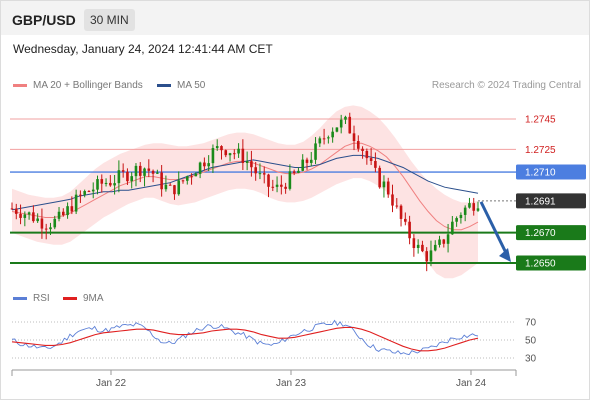  Describe the element at coordinates (506, 85) in the screenshot. I see `credit-text: Research © 2024 Trading Central` at that location.